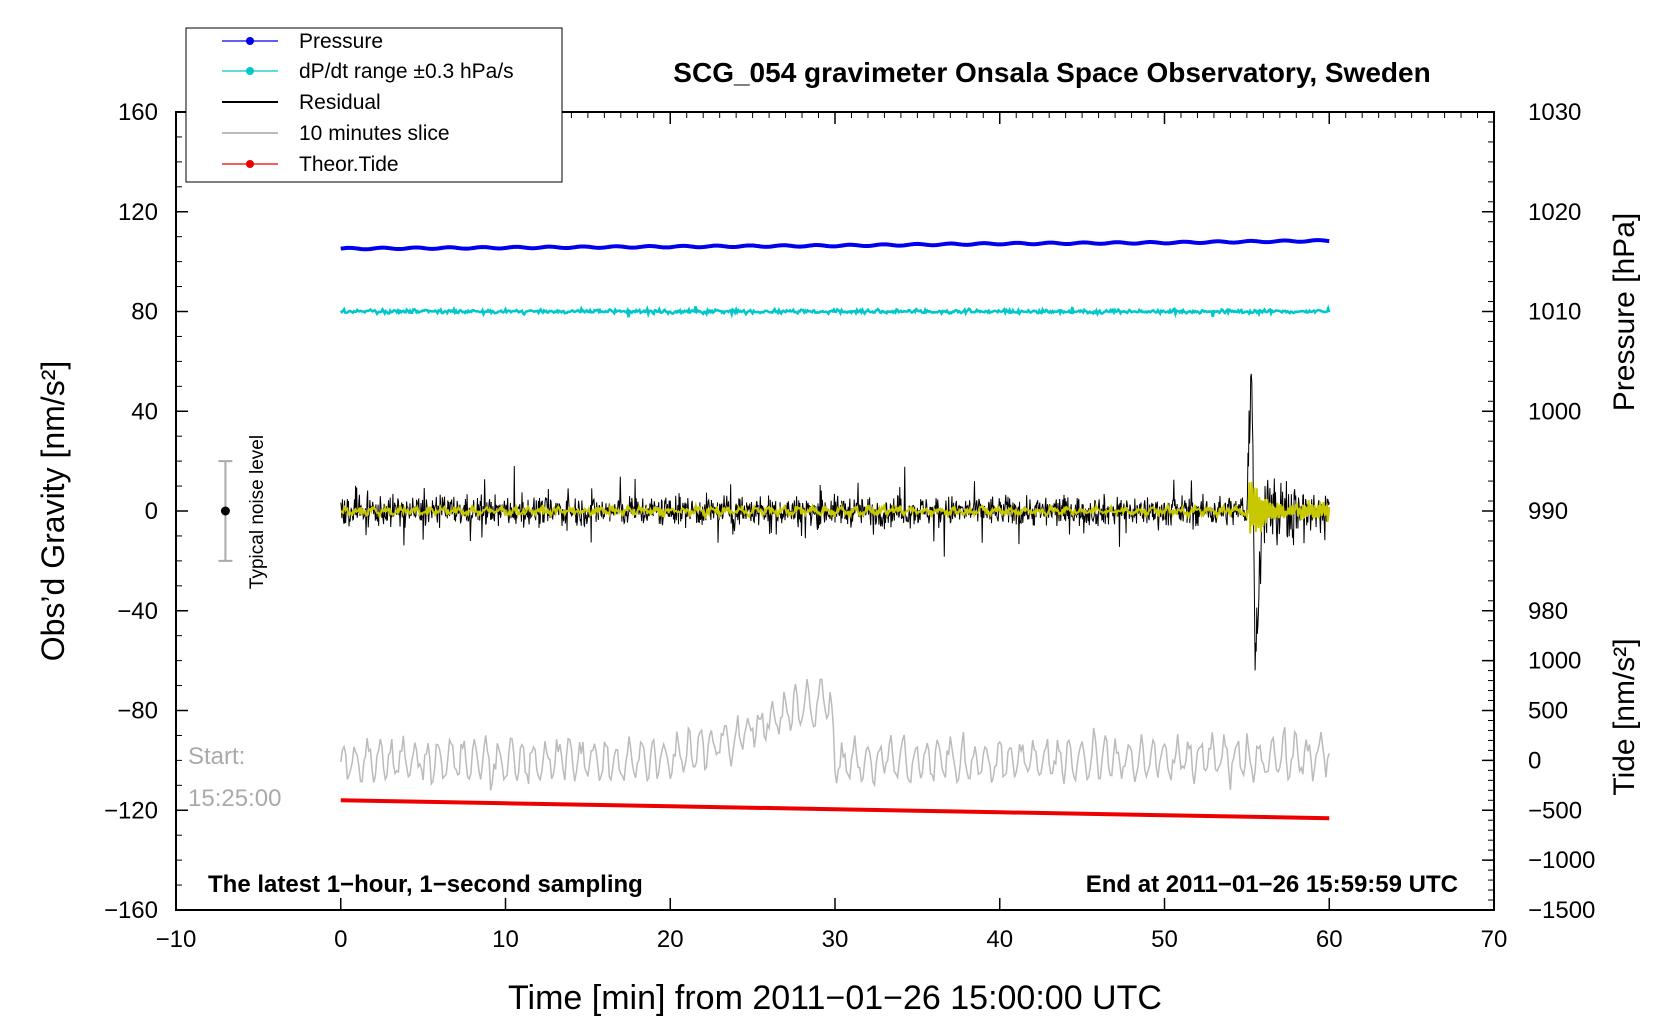  Describe the element at coordinates (835, 734) in the screenshot. I see `ten-minute-slice-line` at that location.